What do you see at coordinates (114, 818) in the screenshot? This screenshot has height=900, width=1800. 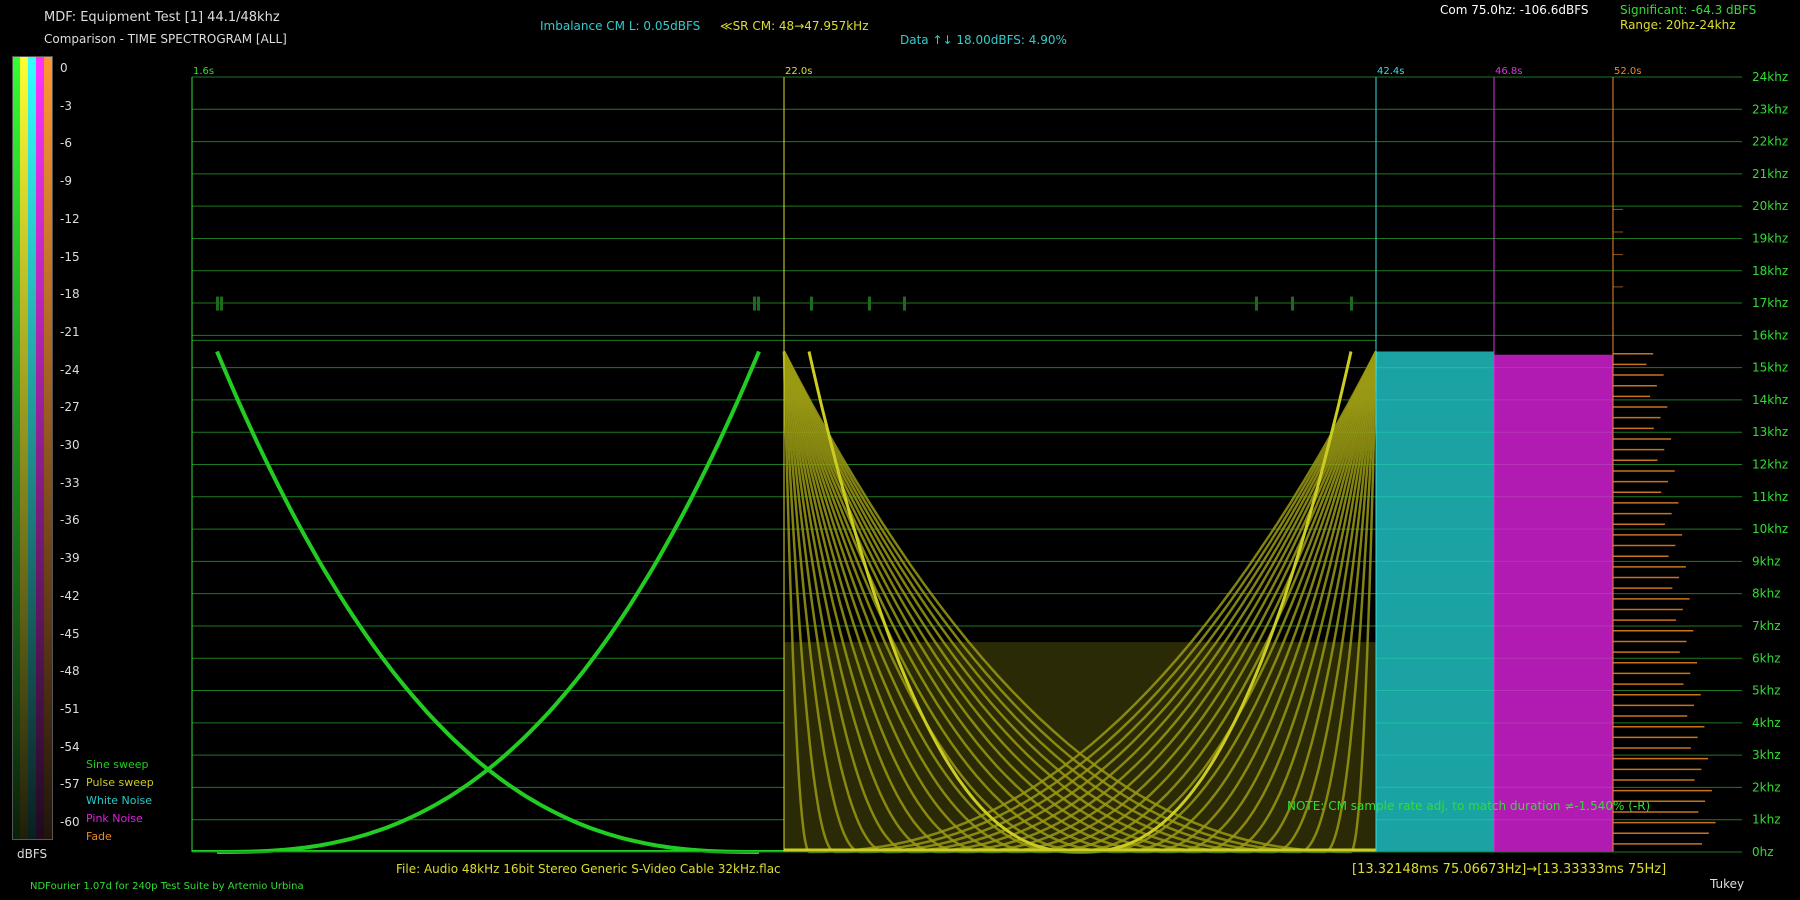 I see `legend-entry: Pink Noise` at bounding box center [114, 818].